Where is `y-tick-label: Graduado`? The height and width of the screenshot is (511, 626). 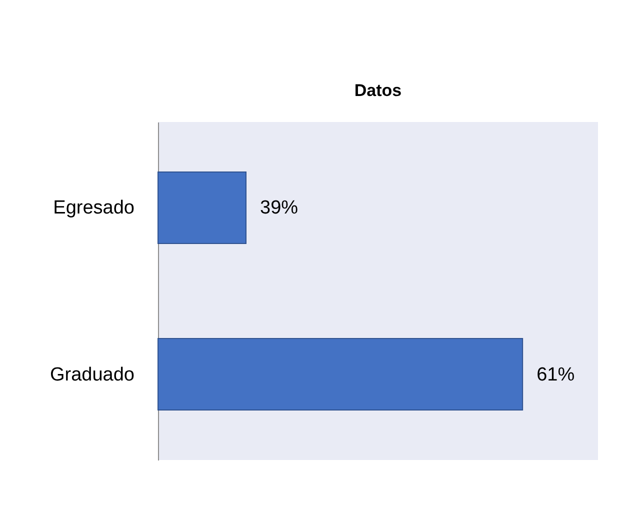 y-tick-label: Graduado is located at coordinates (92, 375).